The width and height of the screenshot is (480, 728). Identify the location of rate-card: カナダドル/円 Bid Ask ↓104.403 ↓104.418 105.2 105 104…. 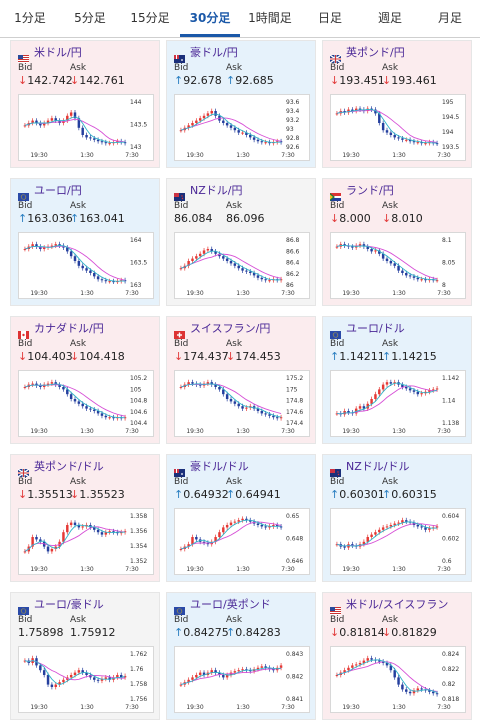
(85, 380).